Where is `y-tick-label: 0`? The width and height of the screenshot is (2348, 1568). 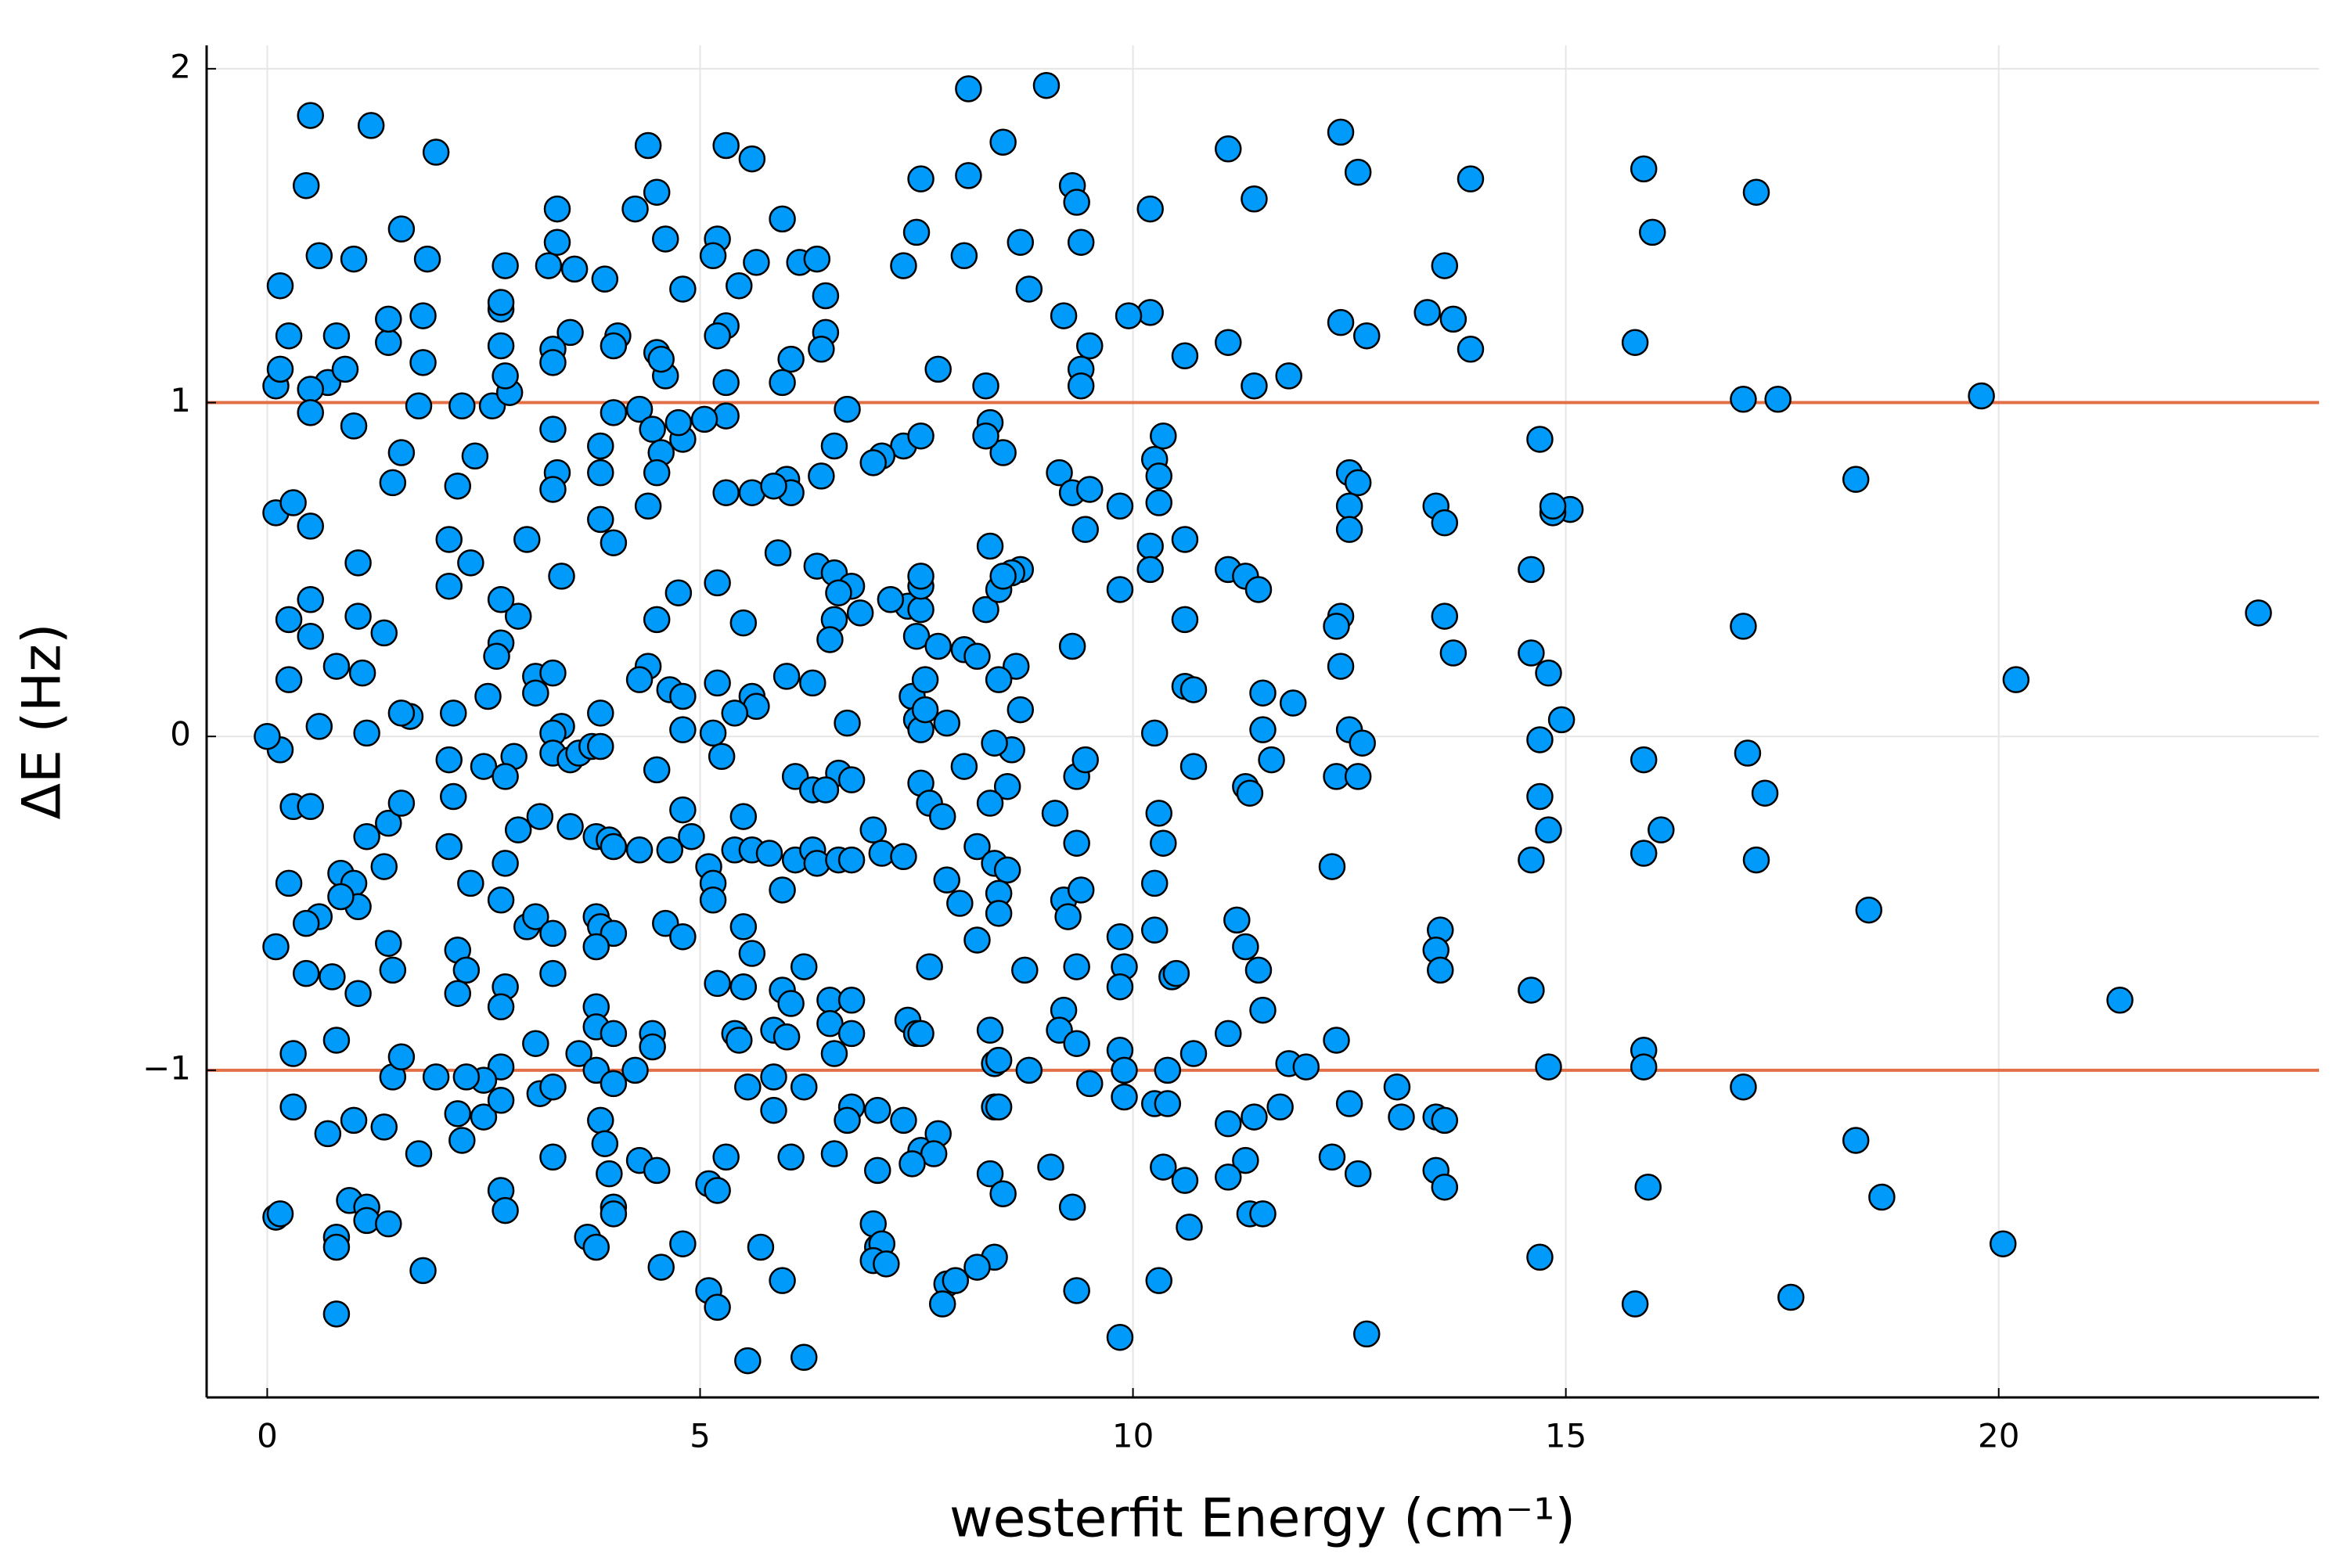
y-tick-label: 0 is located at coordinates (180, 734).